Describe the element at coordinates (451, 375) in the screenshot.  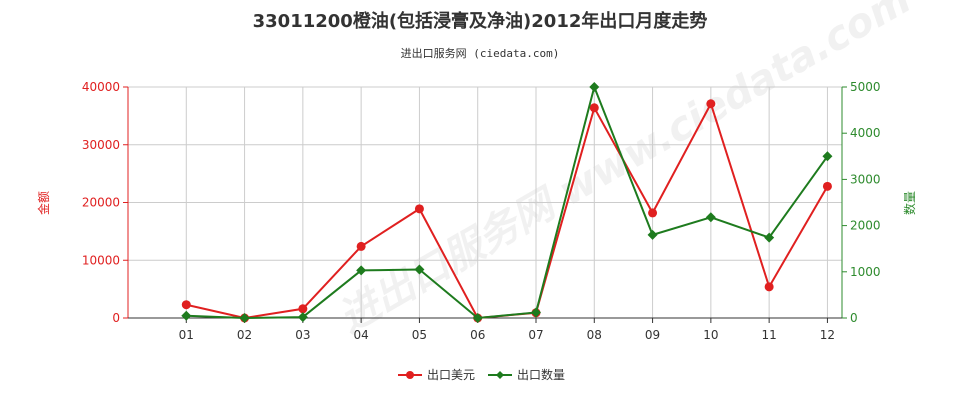
I see `legend-series-1-label: 出口美元` at that location.